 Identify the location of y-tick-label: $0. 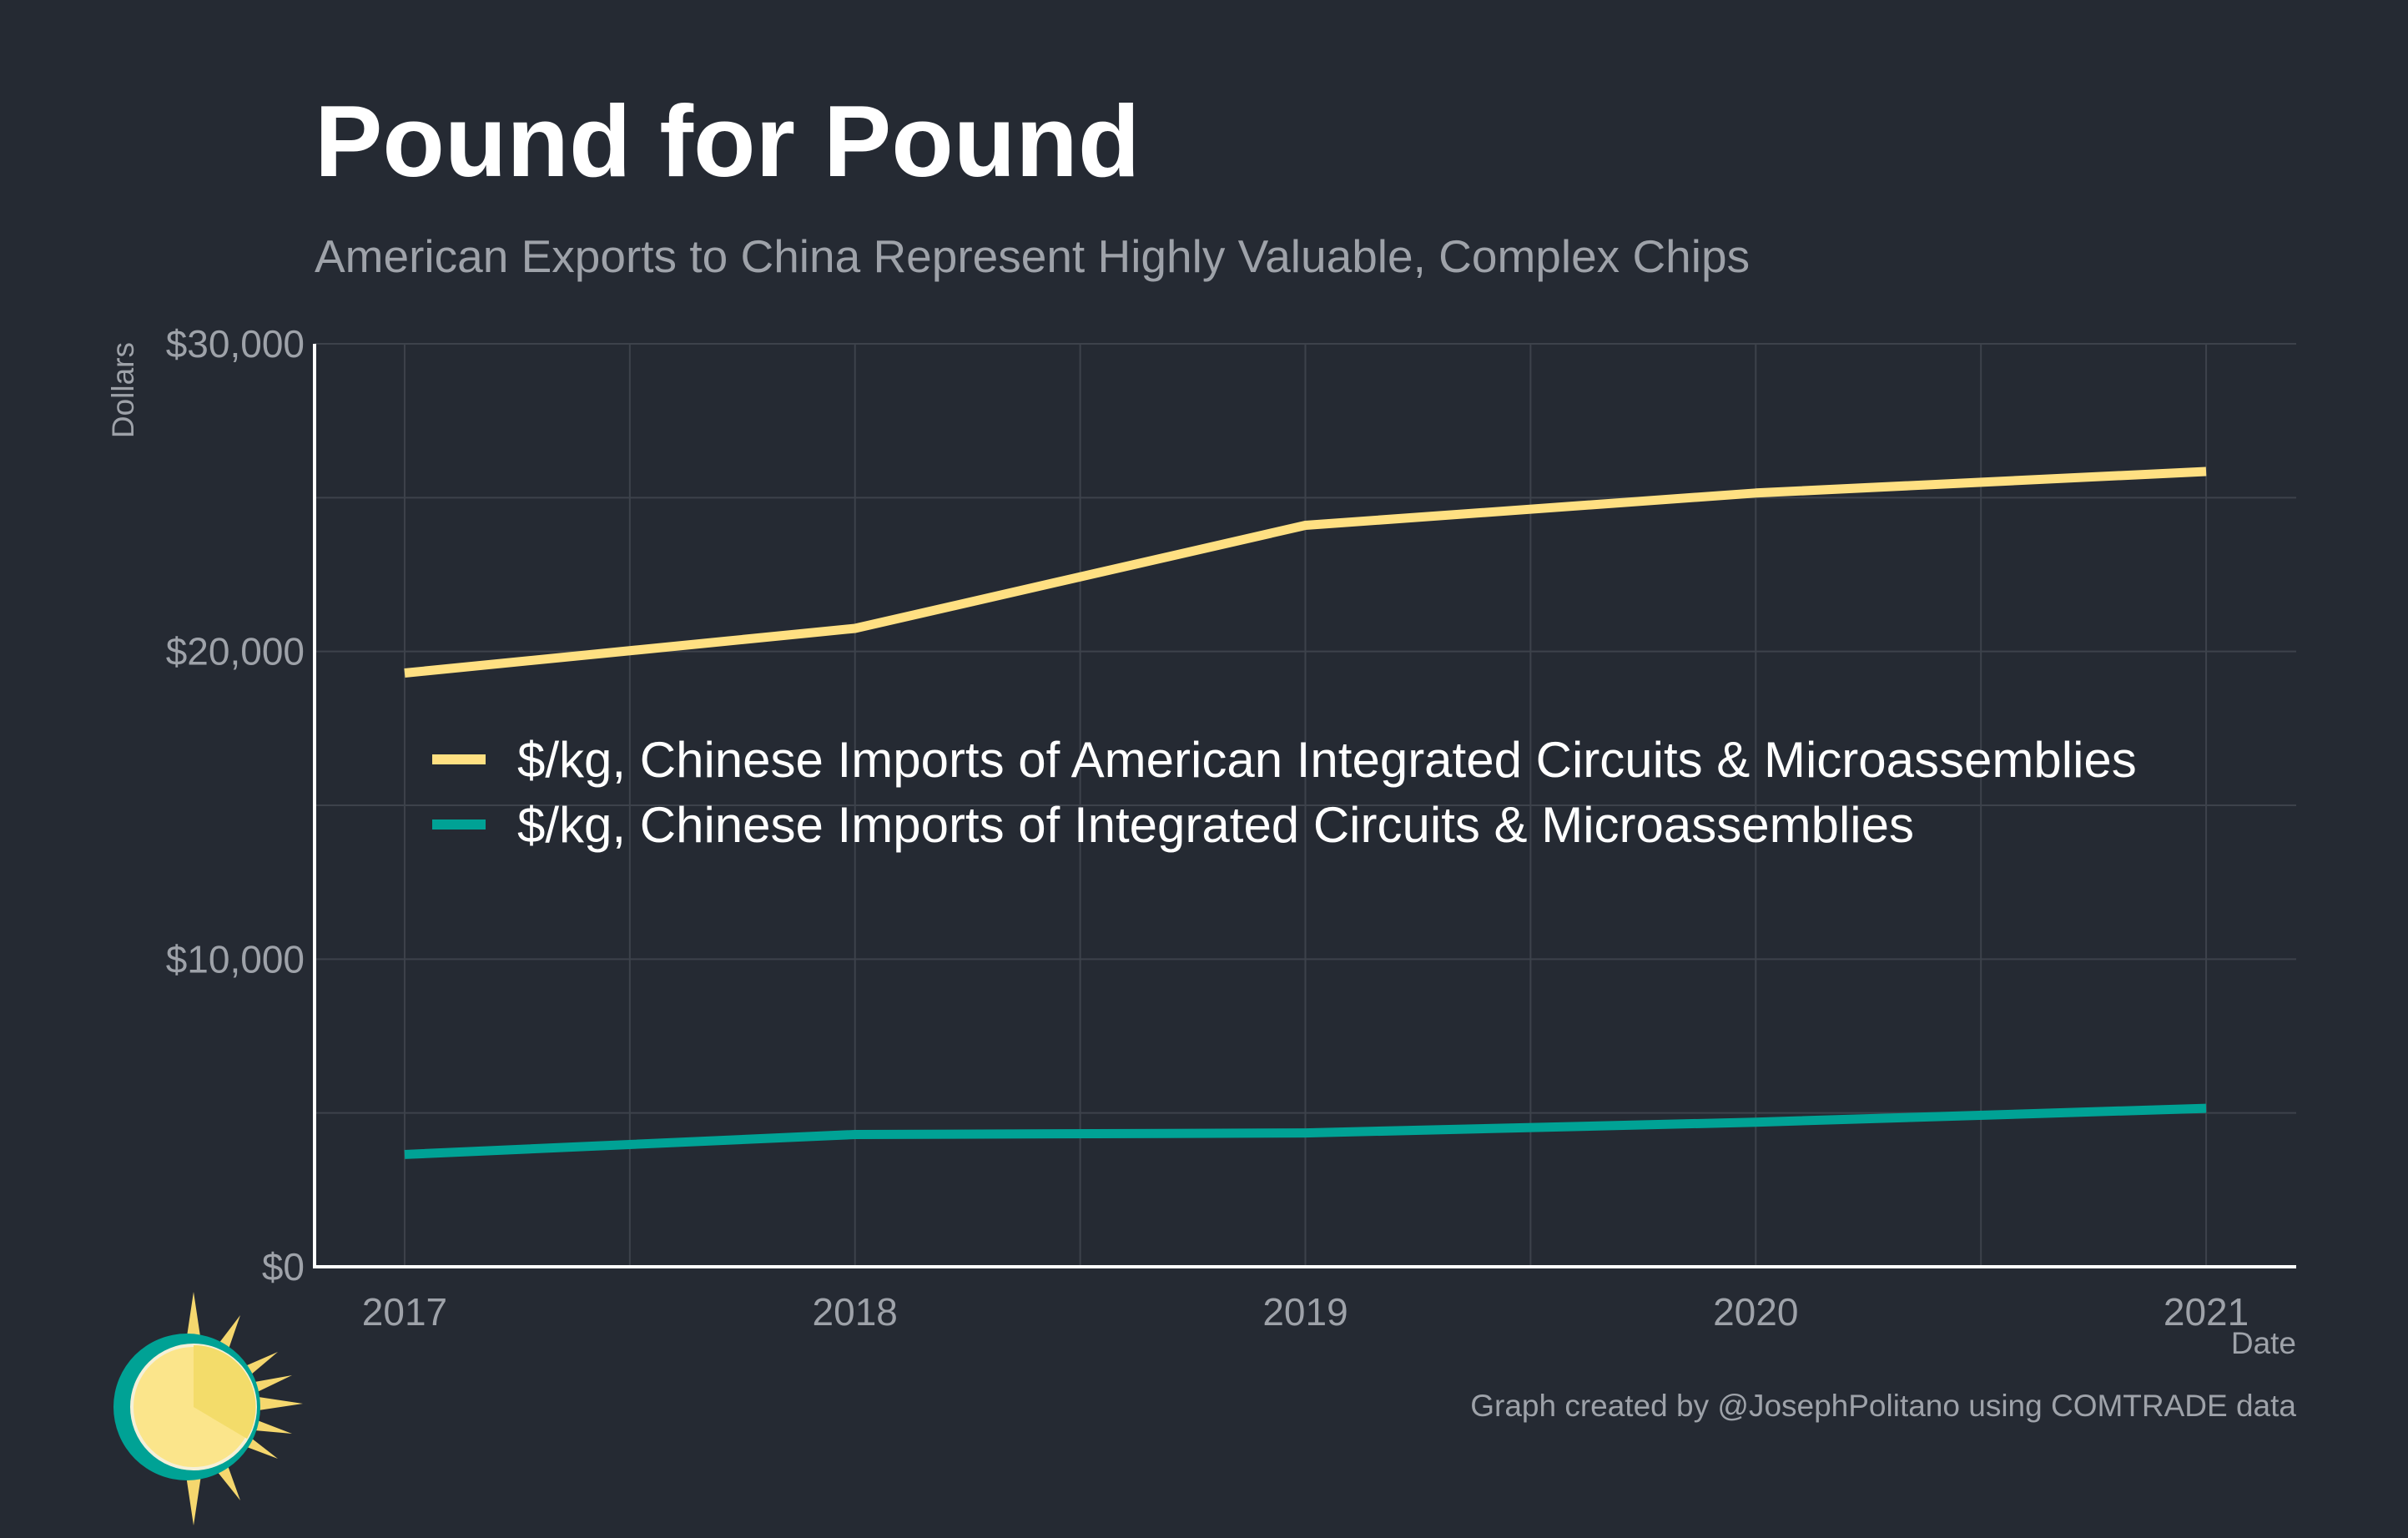
(283, 1266).